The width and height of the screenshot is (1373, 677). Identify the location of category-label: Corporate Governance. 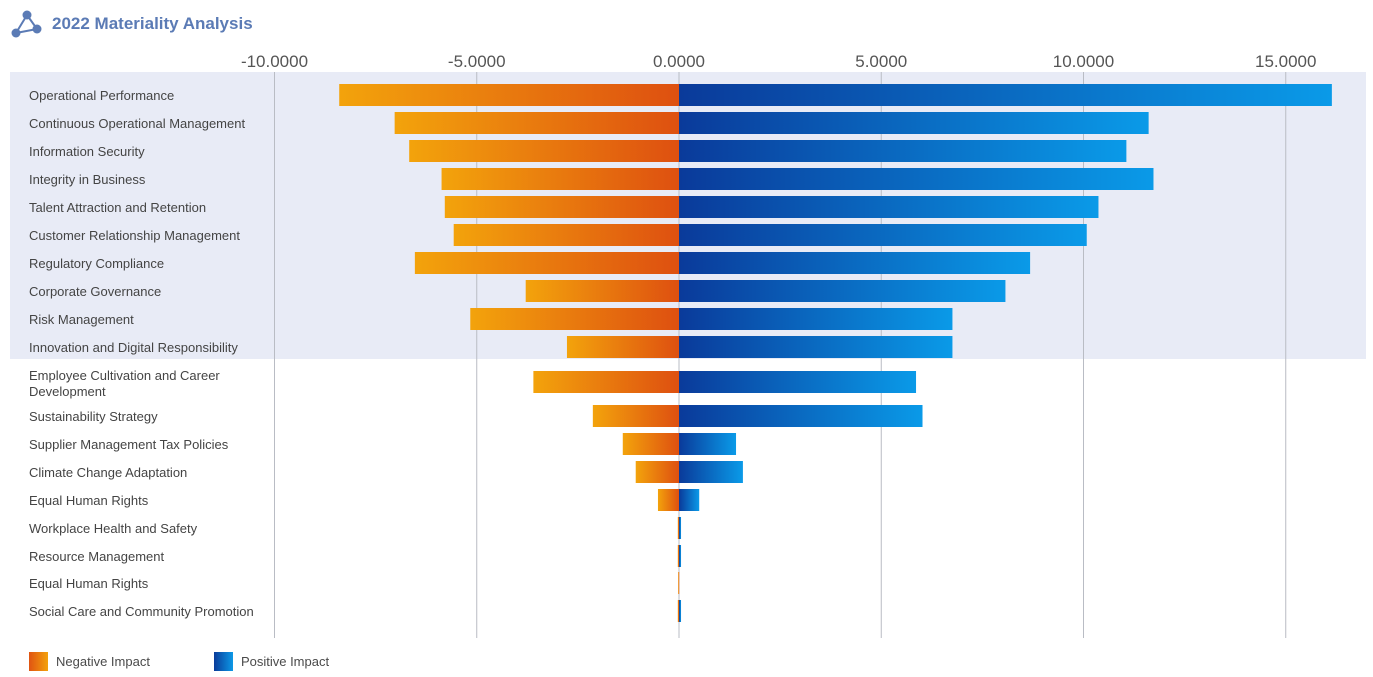
(95, 291).